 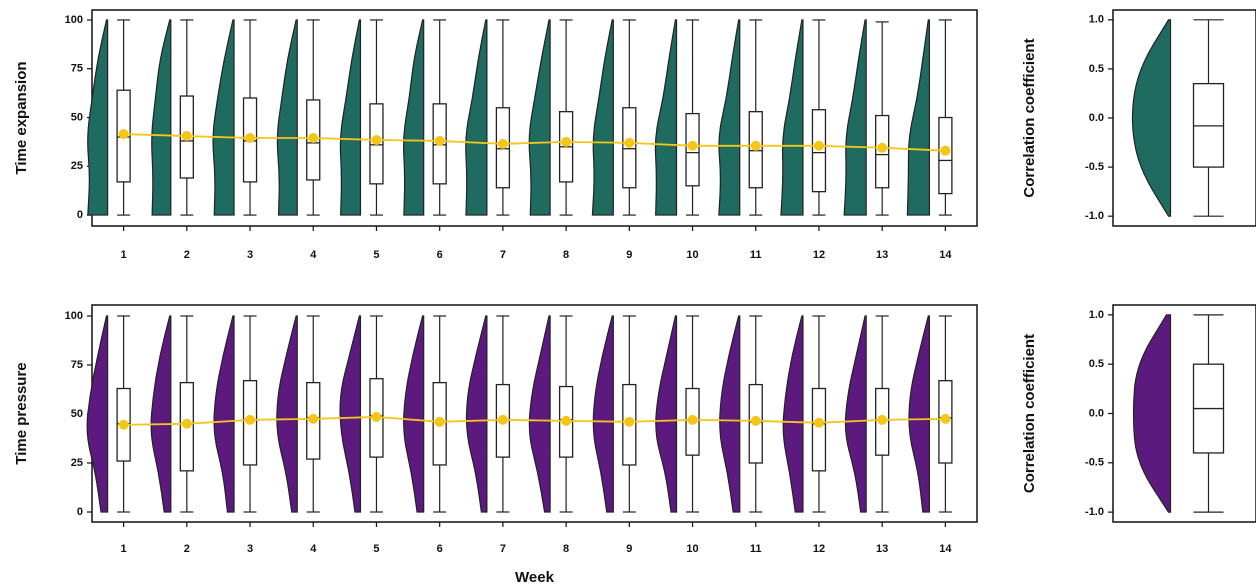 What do you see at coordinates (1029, 117) in the screenshot?
I see `y-axis-label: Correlation coefficient` at bounding box center [1029, 117].